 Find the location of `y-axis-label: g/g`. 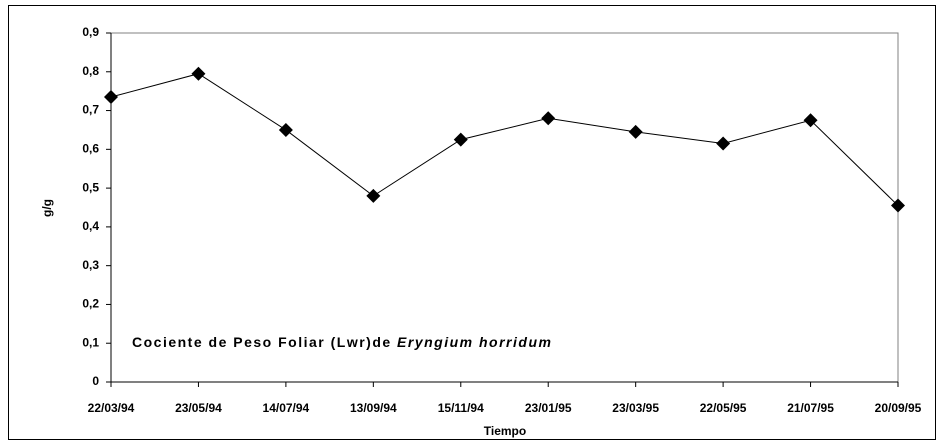

y-axis-label: g/g is located at coordinates (47, 208).